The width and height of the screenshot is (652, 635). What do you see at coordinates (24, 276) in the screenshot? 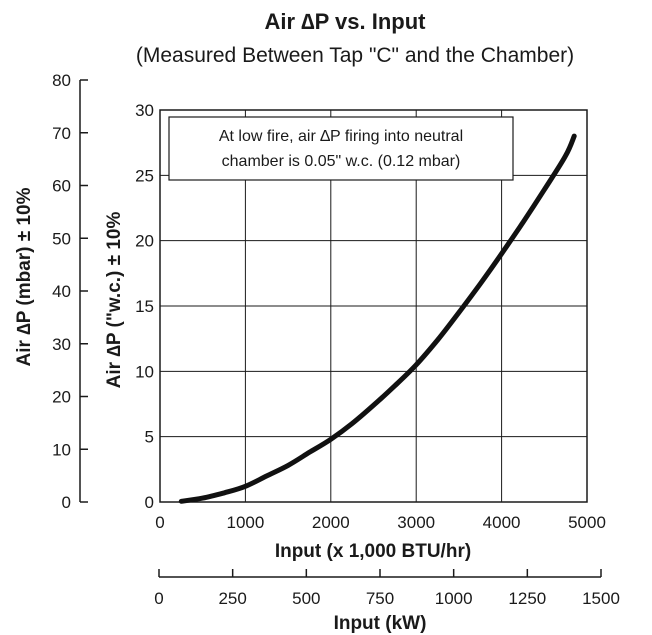
I see `y-axis-mbar-label: Air ∆P (mbar) ± 10%` at bounding box center [24, 276].